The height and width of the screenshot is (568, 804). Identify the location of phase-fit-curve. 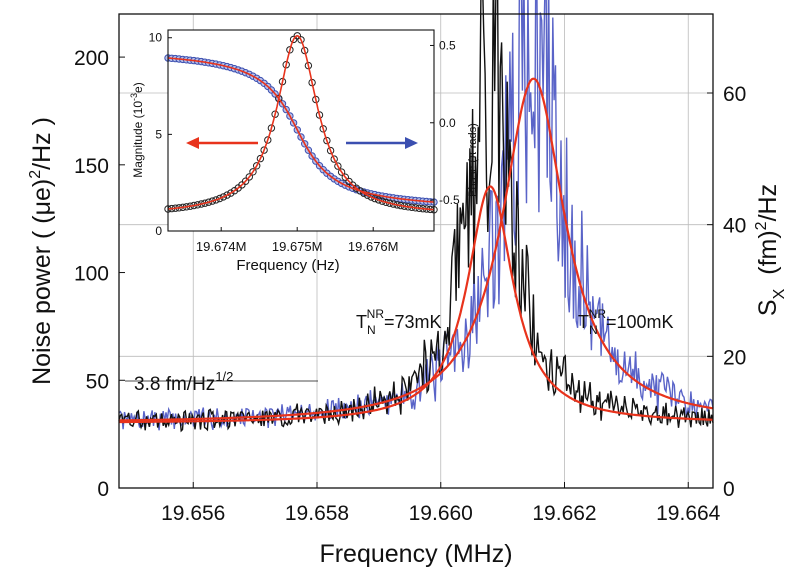
(301, 130).